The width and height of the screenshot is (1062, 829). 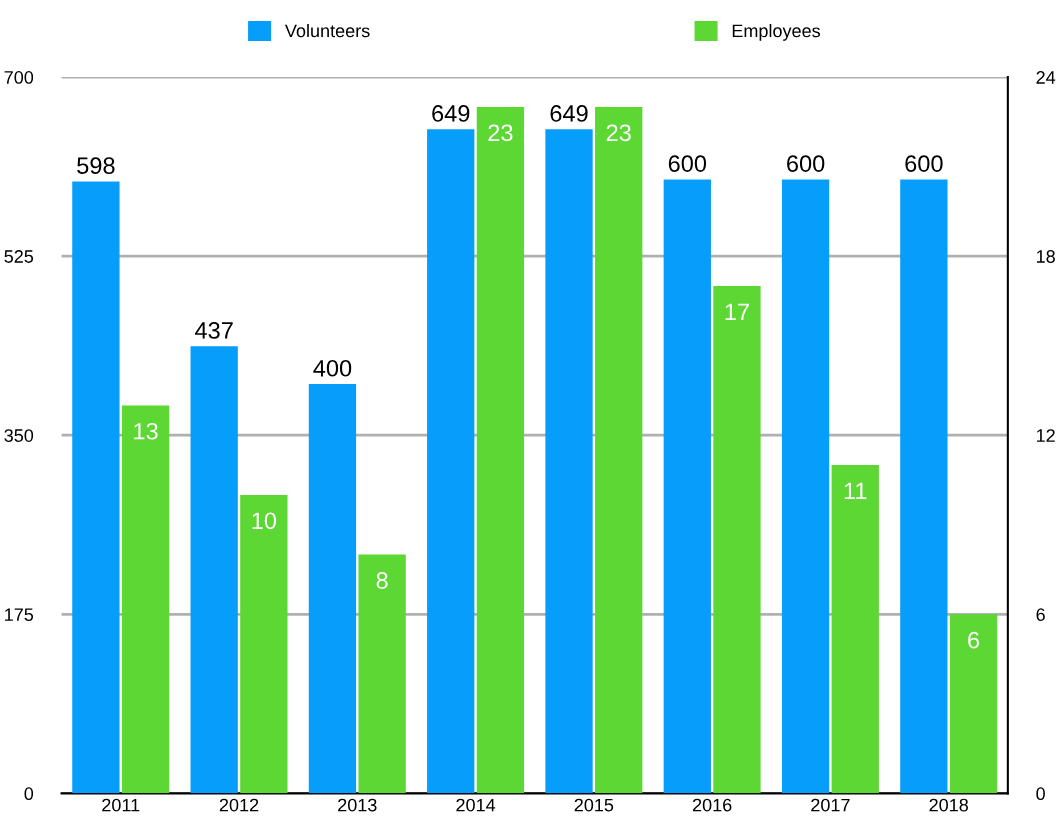 What do you see at coordinates (96, 166) in the screenshot?
I see `data-label: 598` at bounding box center [96, 166].